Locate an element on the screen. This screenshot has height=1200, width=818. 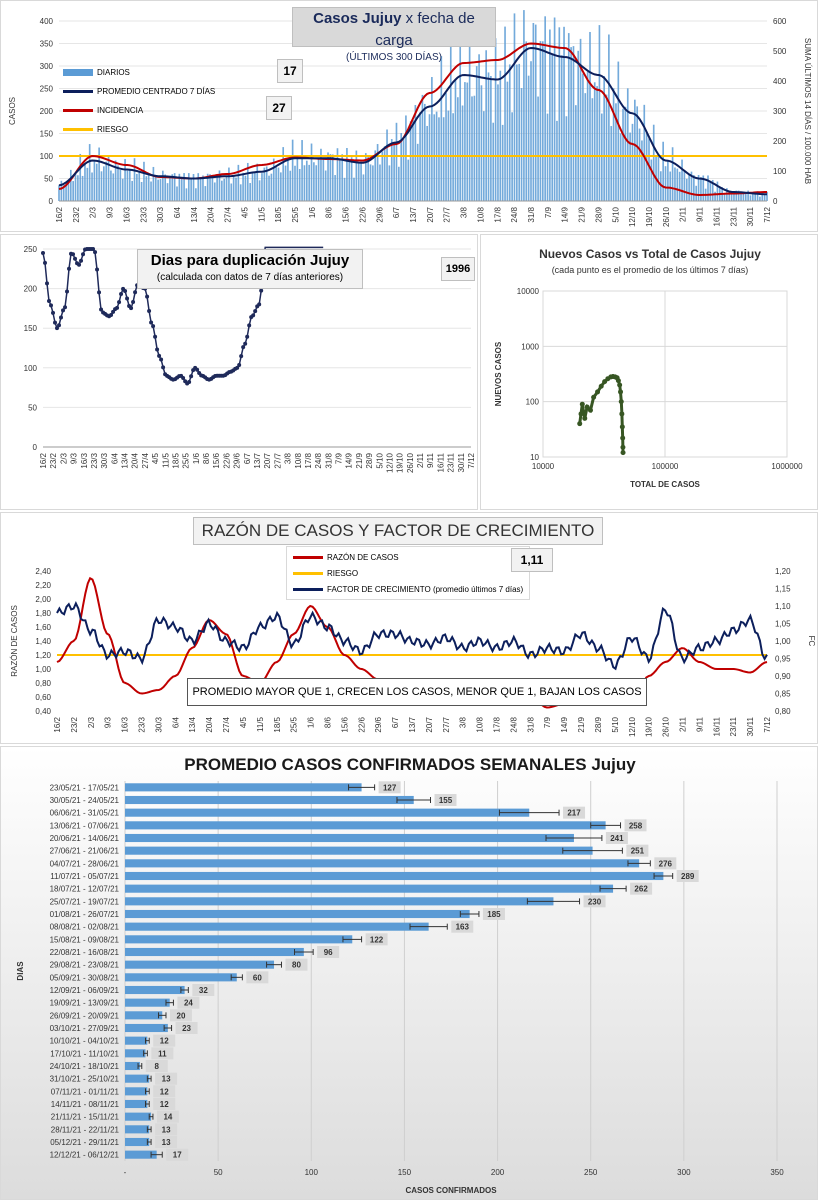
category-label: 20/06/21 - 14/06/21 is located at coordinates (85, 838).